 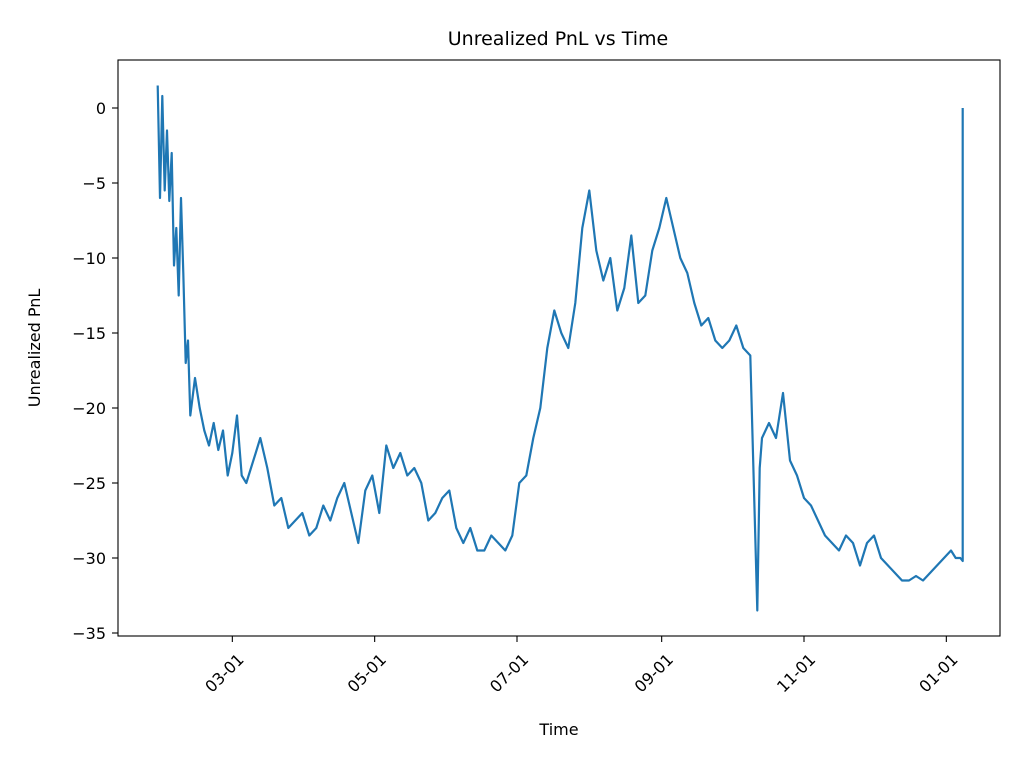 I want to click on y-axis: 0 −5 −10 −15 −20 −25 −30 −35, so click(x=95, y=371).